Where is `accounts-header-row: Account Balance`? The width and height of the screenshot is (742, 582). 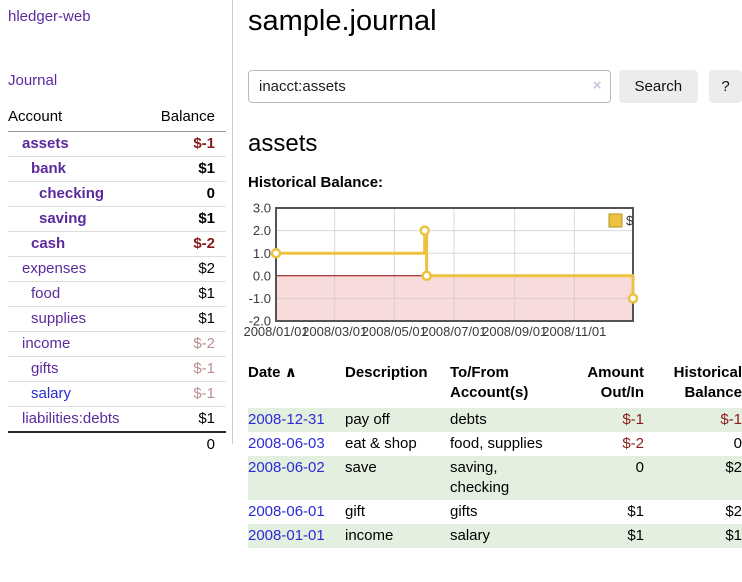 accounts-header-row: Account Balance is located at coordinates (117, 118).